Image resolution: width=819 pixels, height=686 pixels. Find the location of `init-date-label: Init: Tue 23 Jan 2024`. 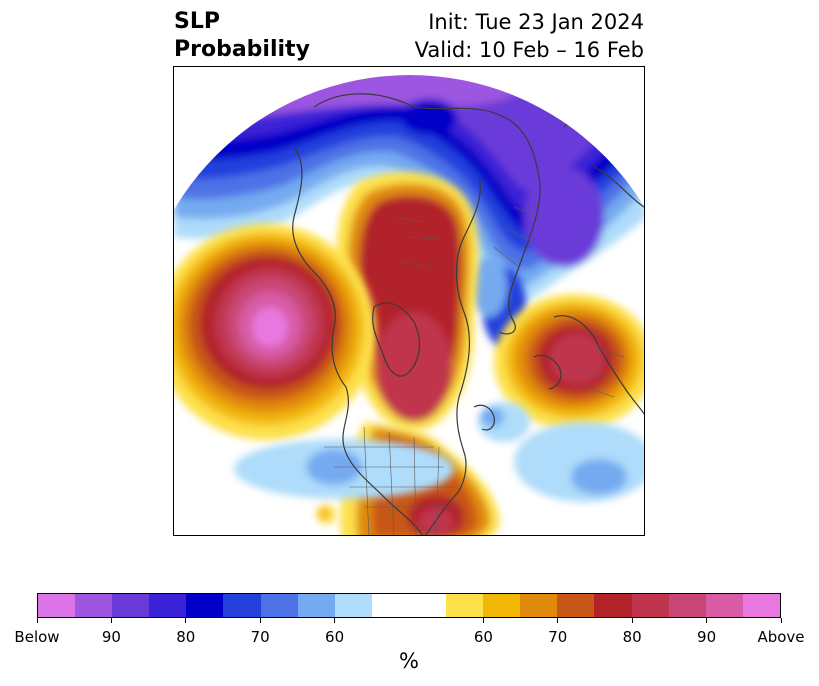

init-date-label: Init: Tue 23 Jan 2024 is located at coordinates (536, 22).